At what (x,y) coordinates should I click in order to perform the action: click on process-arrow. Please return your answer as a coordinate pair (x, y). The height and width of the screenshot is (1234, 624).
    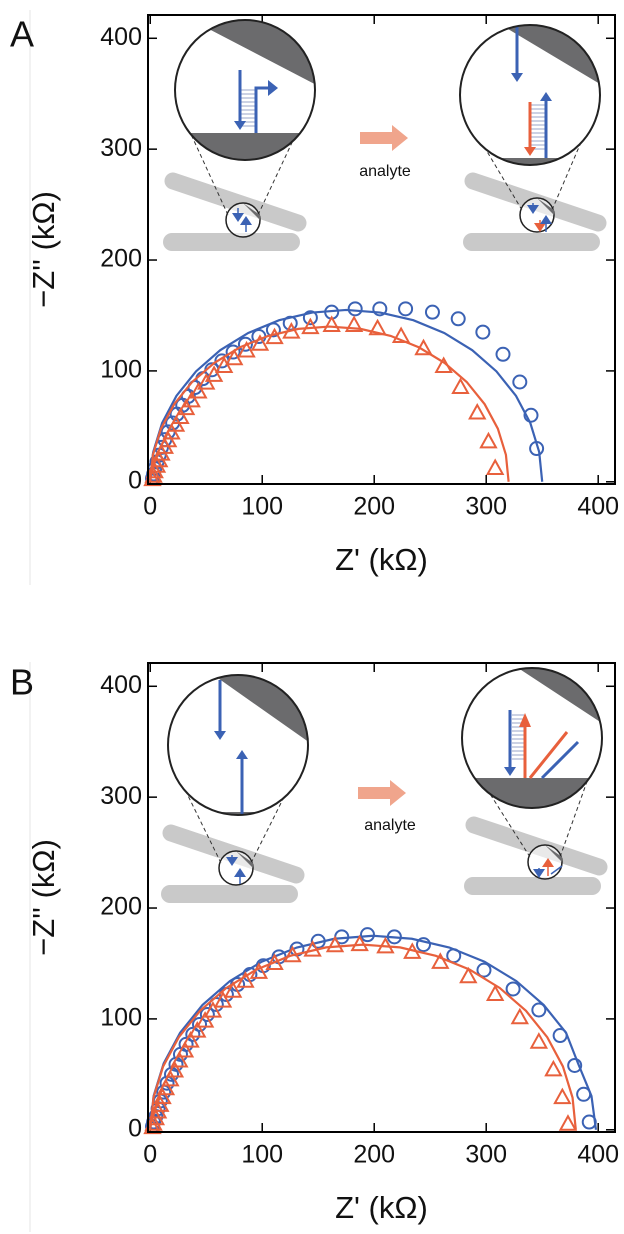
    Looking at the image, I should click on (384, 138).